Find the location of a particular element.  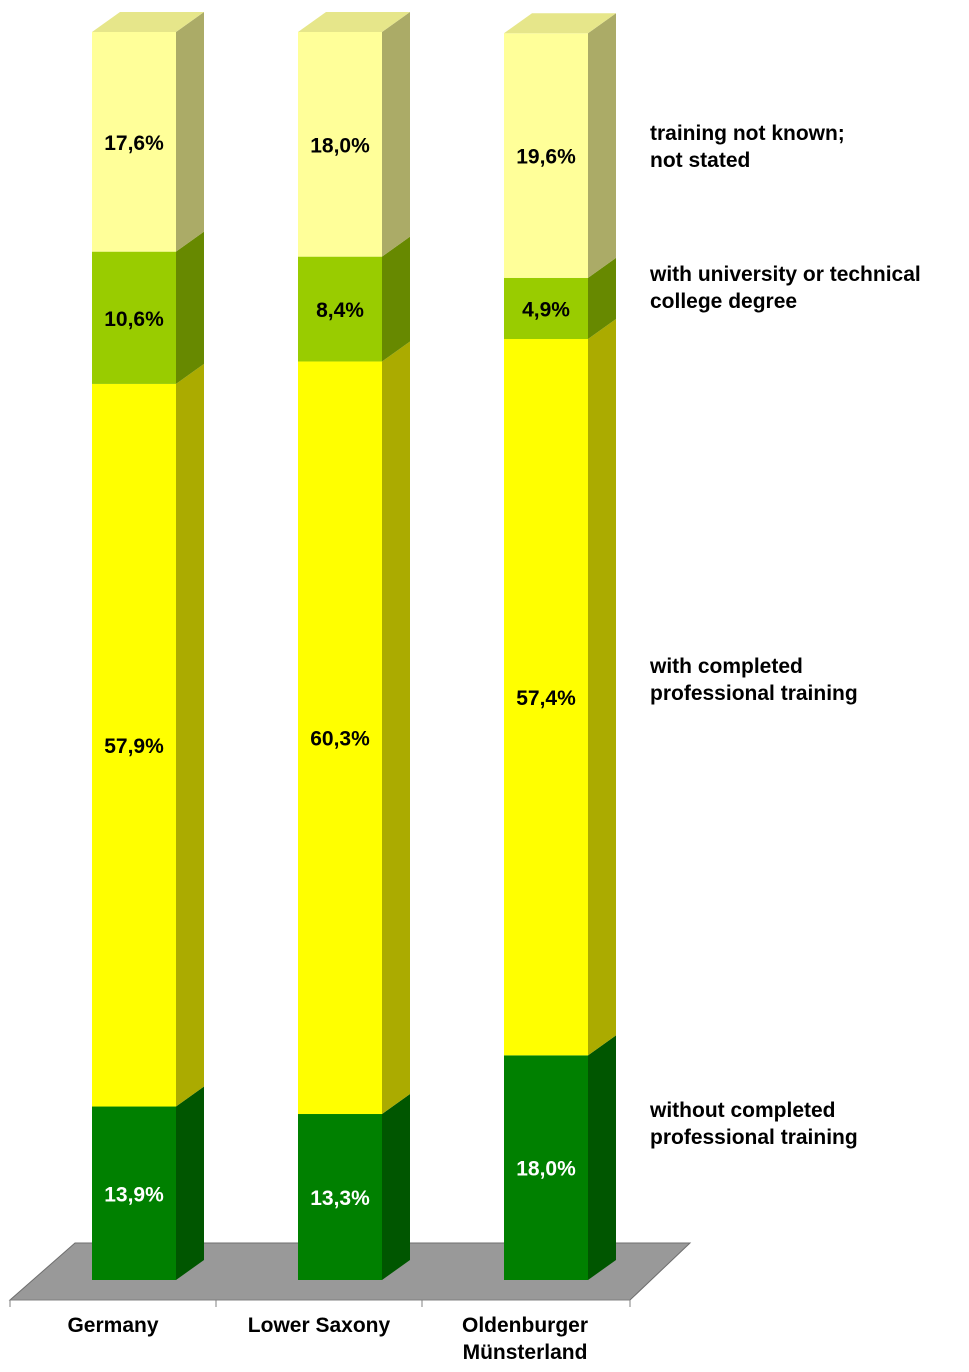

category-label-oldenburger-muensterland: Oldenburger Münsterland is located at coordinates (525, 1339).